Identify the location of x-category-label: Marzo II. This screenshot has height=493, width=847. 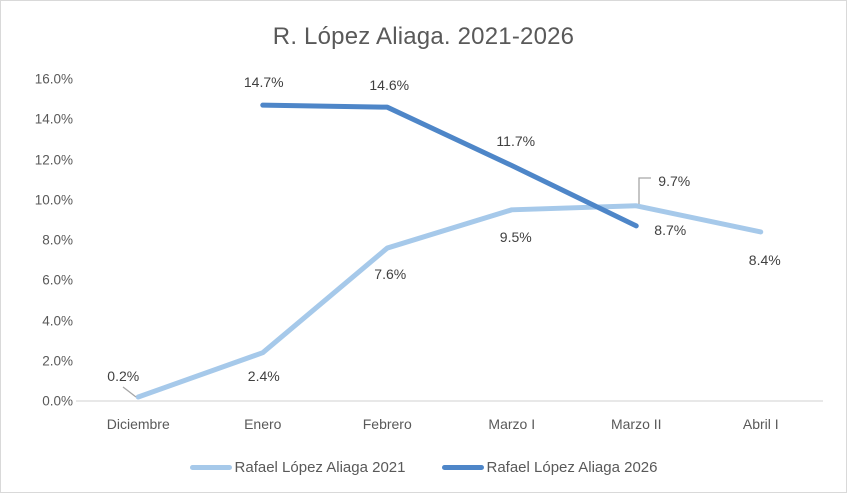
(636, 424).